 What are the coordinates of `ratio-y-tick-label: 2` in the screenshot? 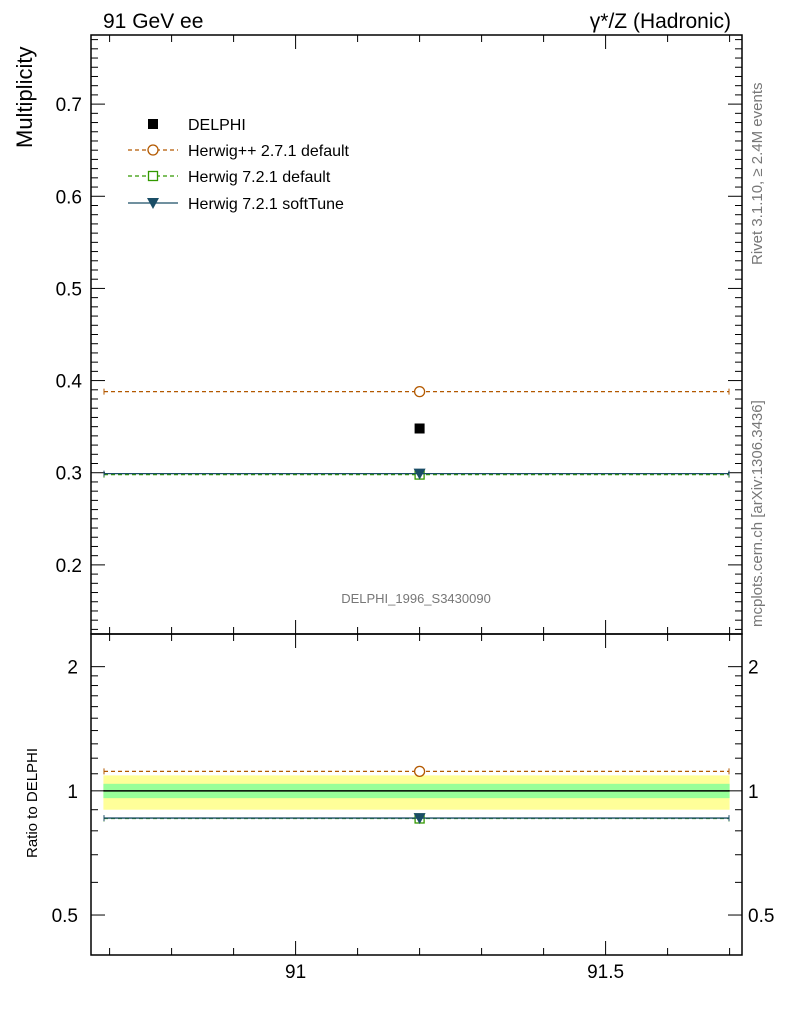 It's located at (72, 668).